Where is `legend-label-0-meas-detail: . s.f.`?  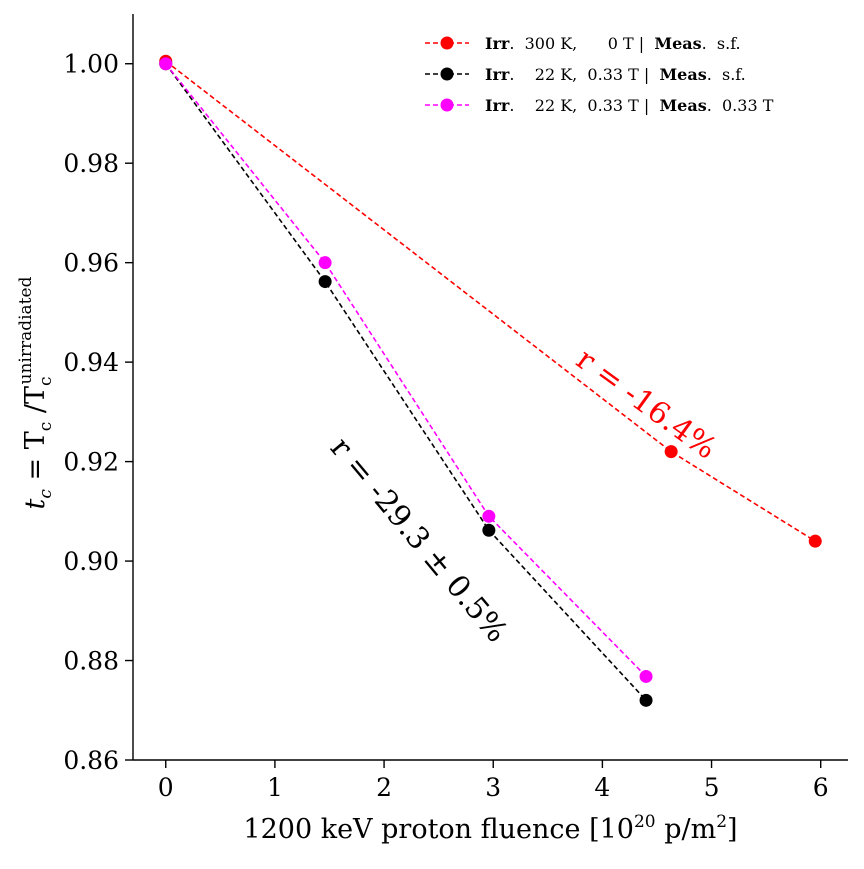
legend-label-0-meas-detail: . s.f. is located at coordinates (721, 43).